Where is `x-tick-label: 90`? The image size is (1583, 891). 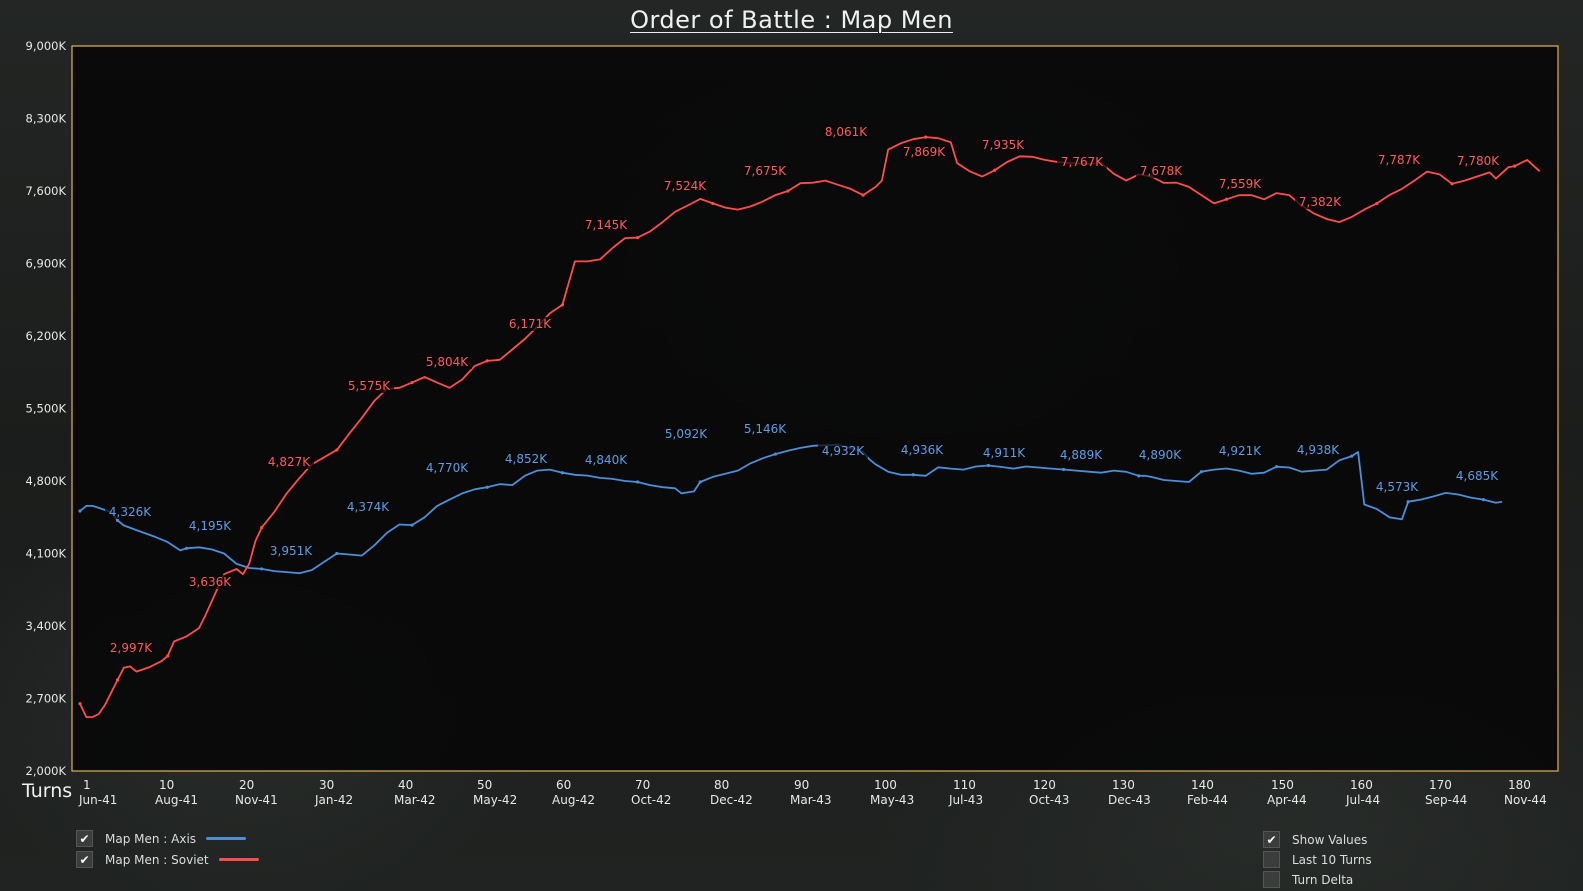
x-tick-label: 90 is located at coordinates (801, 785).